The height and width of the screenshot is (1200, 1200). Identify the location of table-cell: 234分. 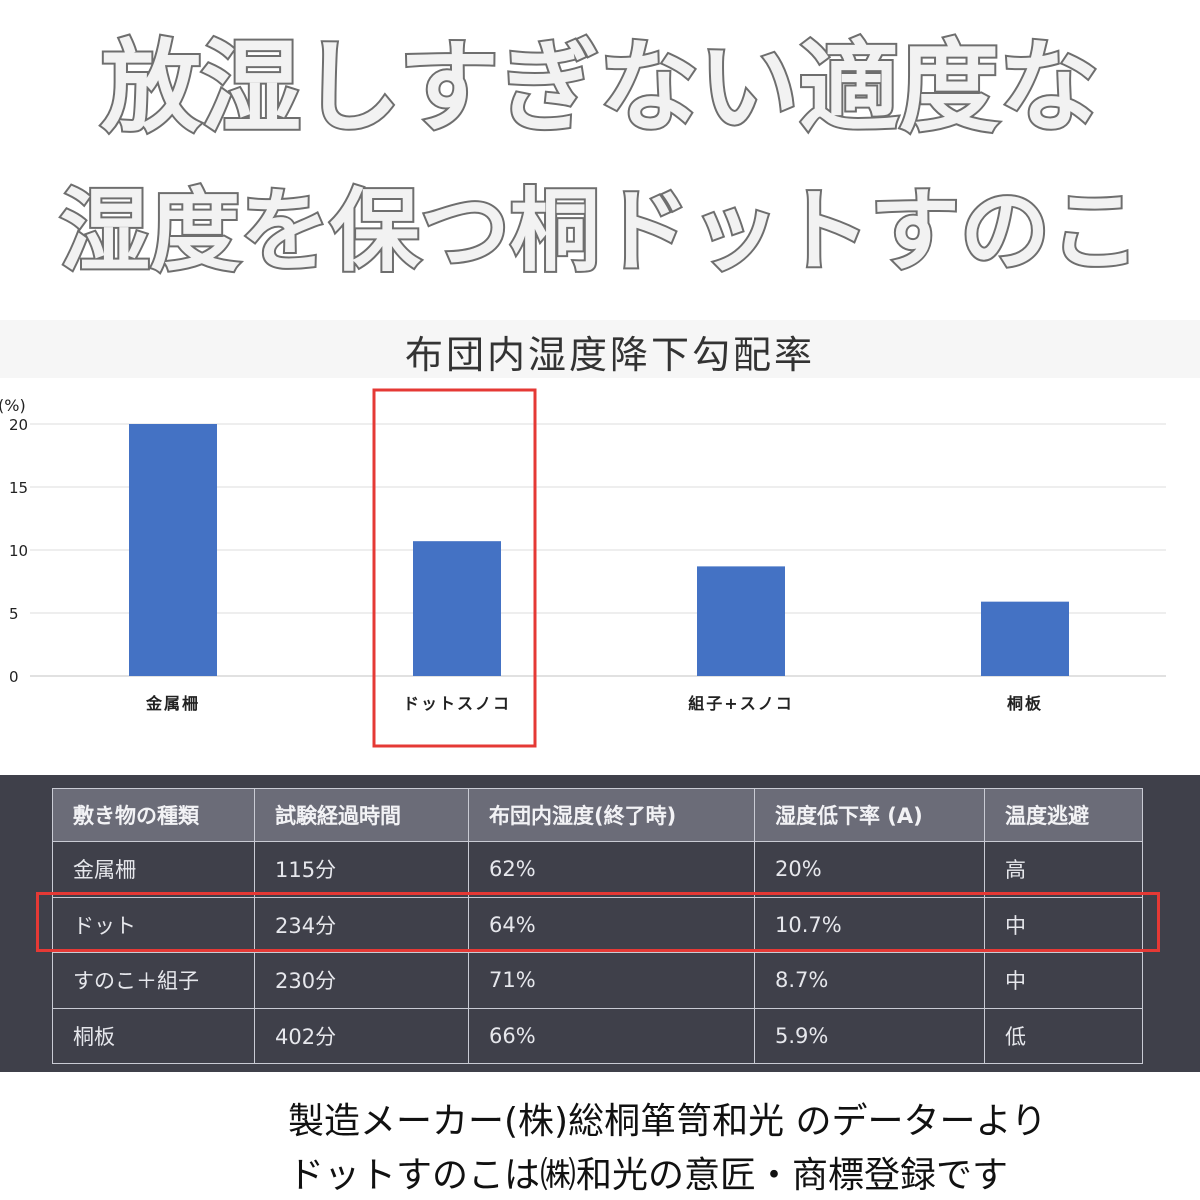
(361, 924).